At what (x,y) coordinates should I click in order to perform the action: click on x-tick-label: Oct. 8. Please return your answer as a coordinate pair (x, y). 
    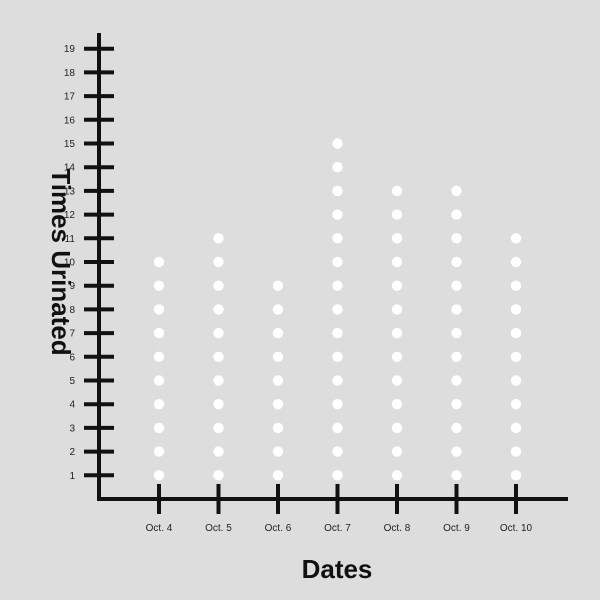
    Looking at the image, I should click on (397, 528).